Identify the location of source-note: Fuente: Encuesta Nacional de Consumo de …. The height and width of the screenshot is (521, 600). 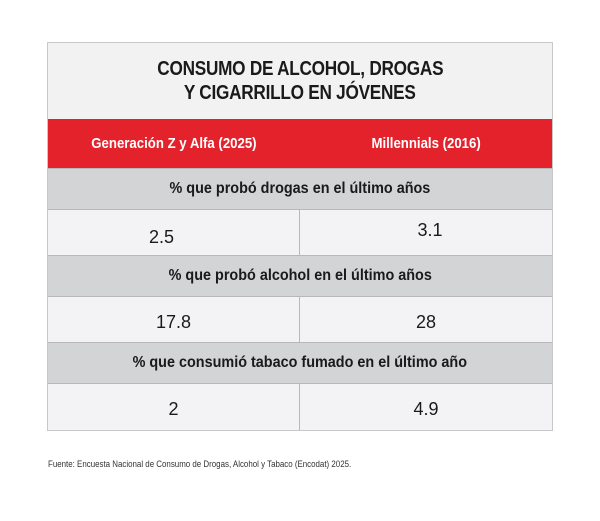
(200, 464).